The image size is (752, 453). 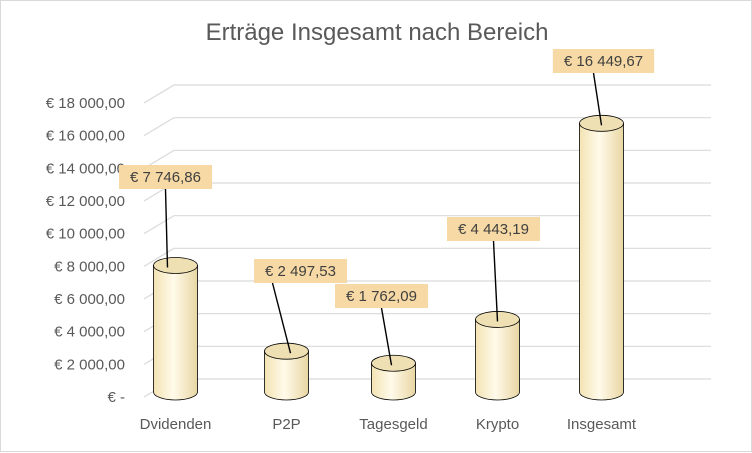 I want to click on data-label: € 16 449,67, so click(x=603, y=61).